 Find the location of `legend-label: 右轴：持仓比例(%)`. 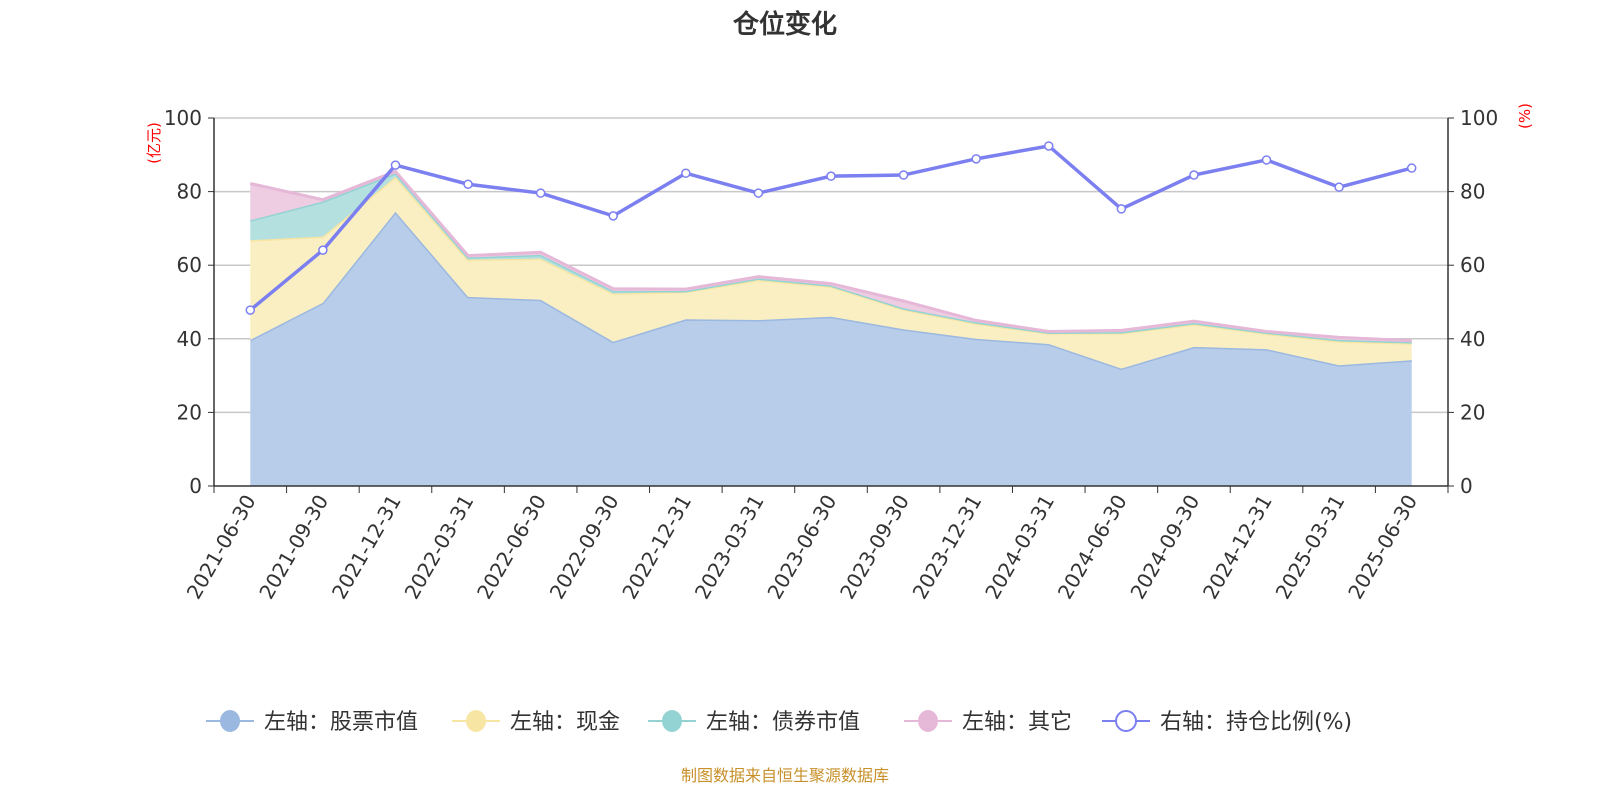

legend-label: 右轴：持仓比例(%) is located at coordinates (1256, 722).